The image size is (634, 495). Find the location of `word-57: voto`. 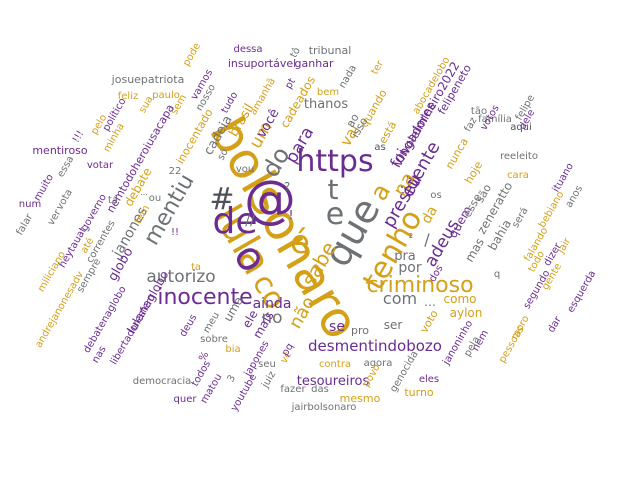

word-57: voto is located at coordinates (429, 321).